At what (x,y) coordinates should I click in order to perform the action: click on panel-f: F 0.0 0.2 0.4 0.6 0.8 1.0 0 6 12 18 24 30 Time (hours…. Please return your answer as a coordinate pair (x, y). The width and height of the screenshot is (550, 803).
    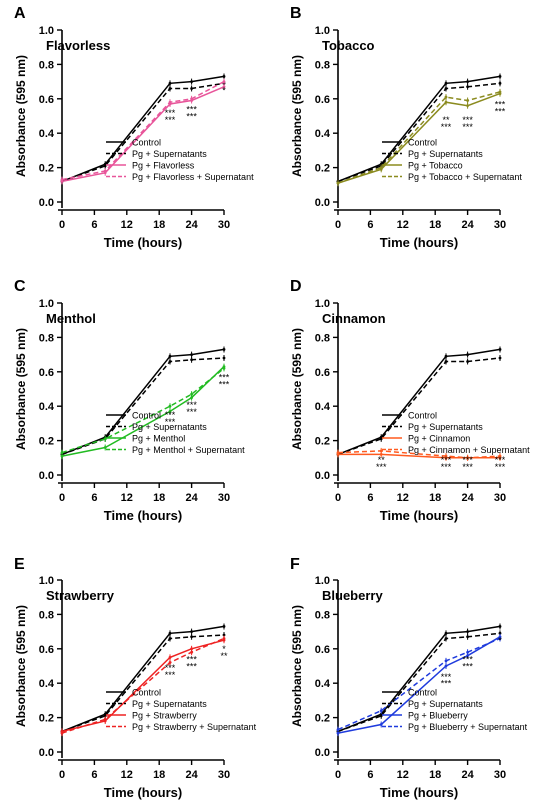
    Looking at the image, I should click on (409, 678).